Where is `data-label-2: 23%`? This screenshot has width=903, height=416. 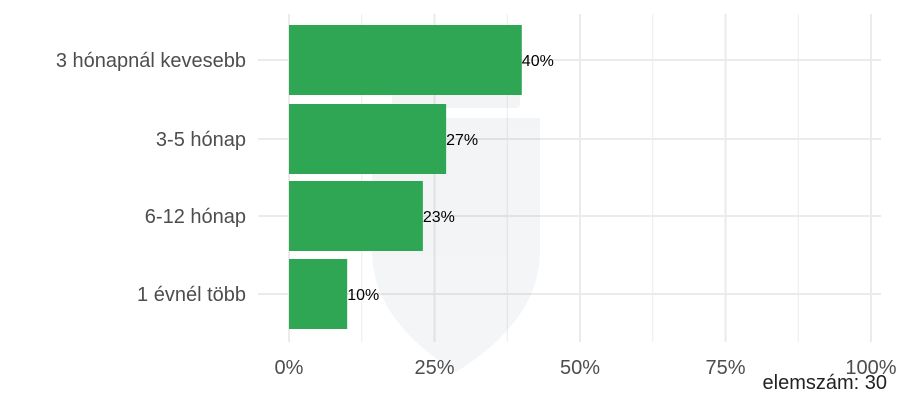 data-label-2: 23% is located at coordinates (439, 217).